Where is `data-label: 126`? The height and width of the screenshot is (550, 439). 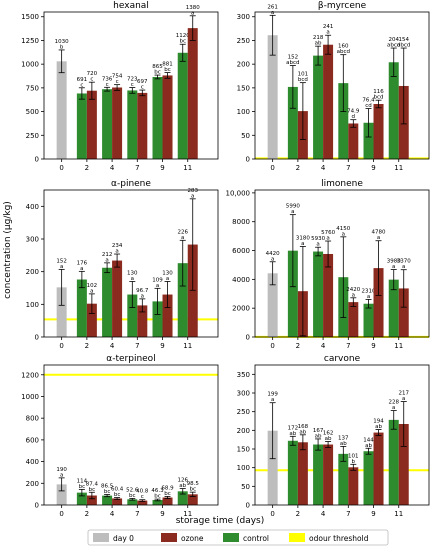 data-label: 126 is located at coordinates (182, 481).